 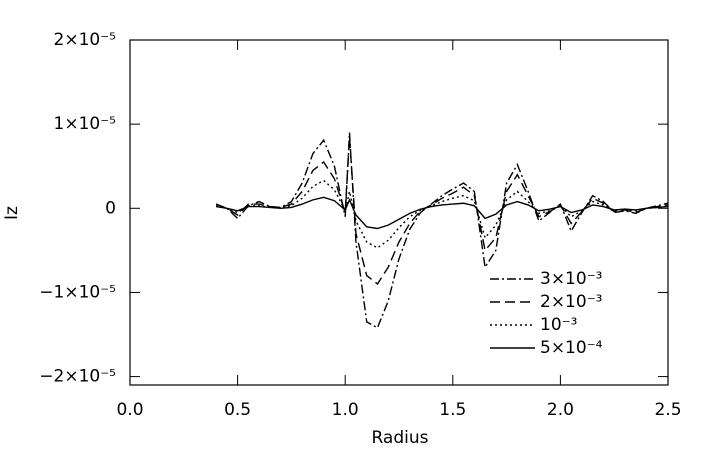 I want to click on legend-label: 3×10⁻³, so click(x=571, y=279).